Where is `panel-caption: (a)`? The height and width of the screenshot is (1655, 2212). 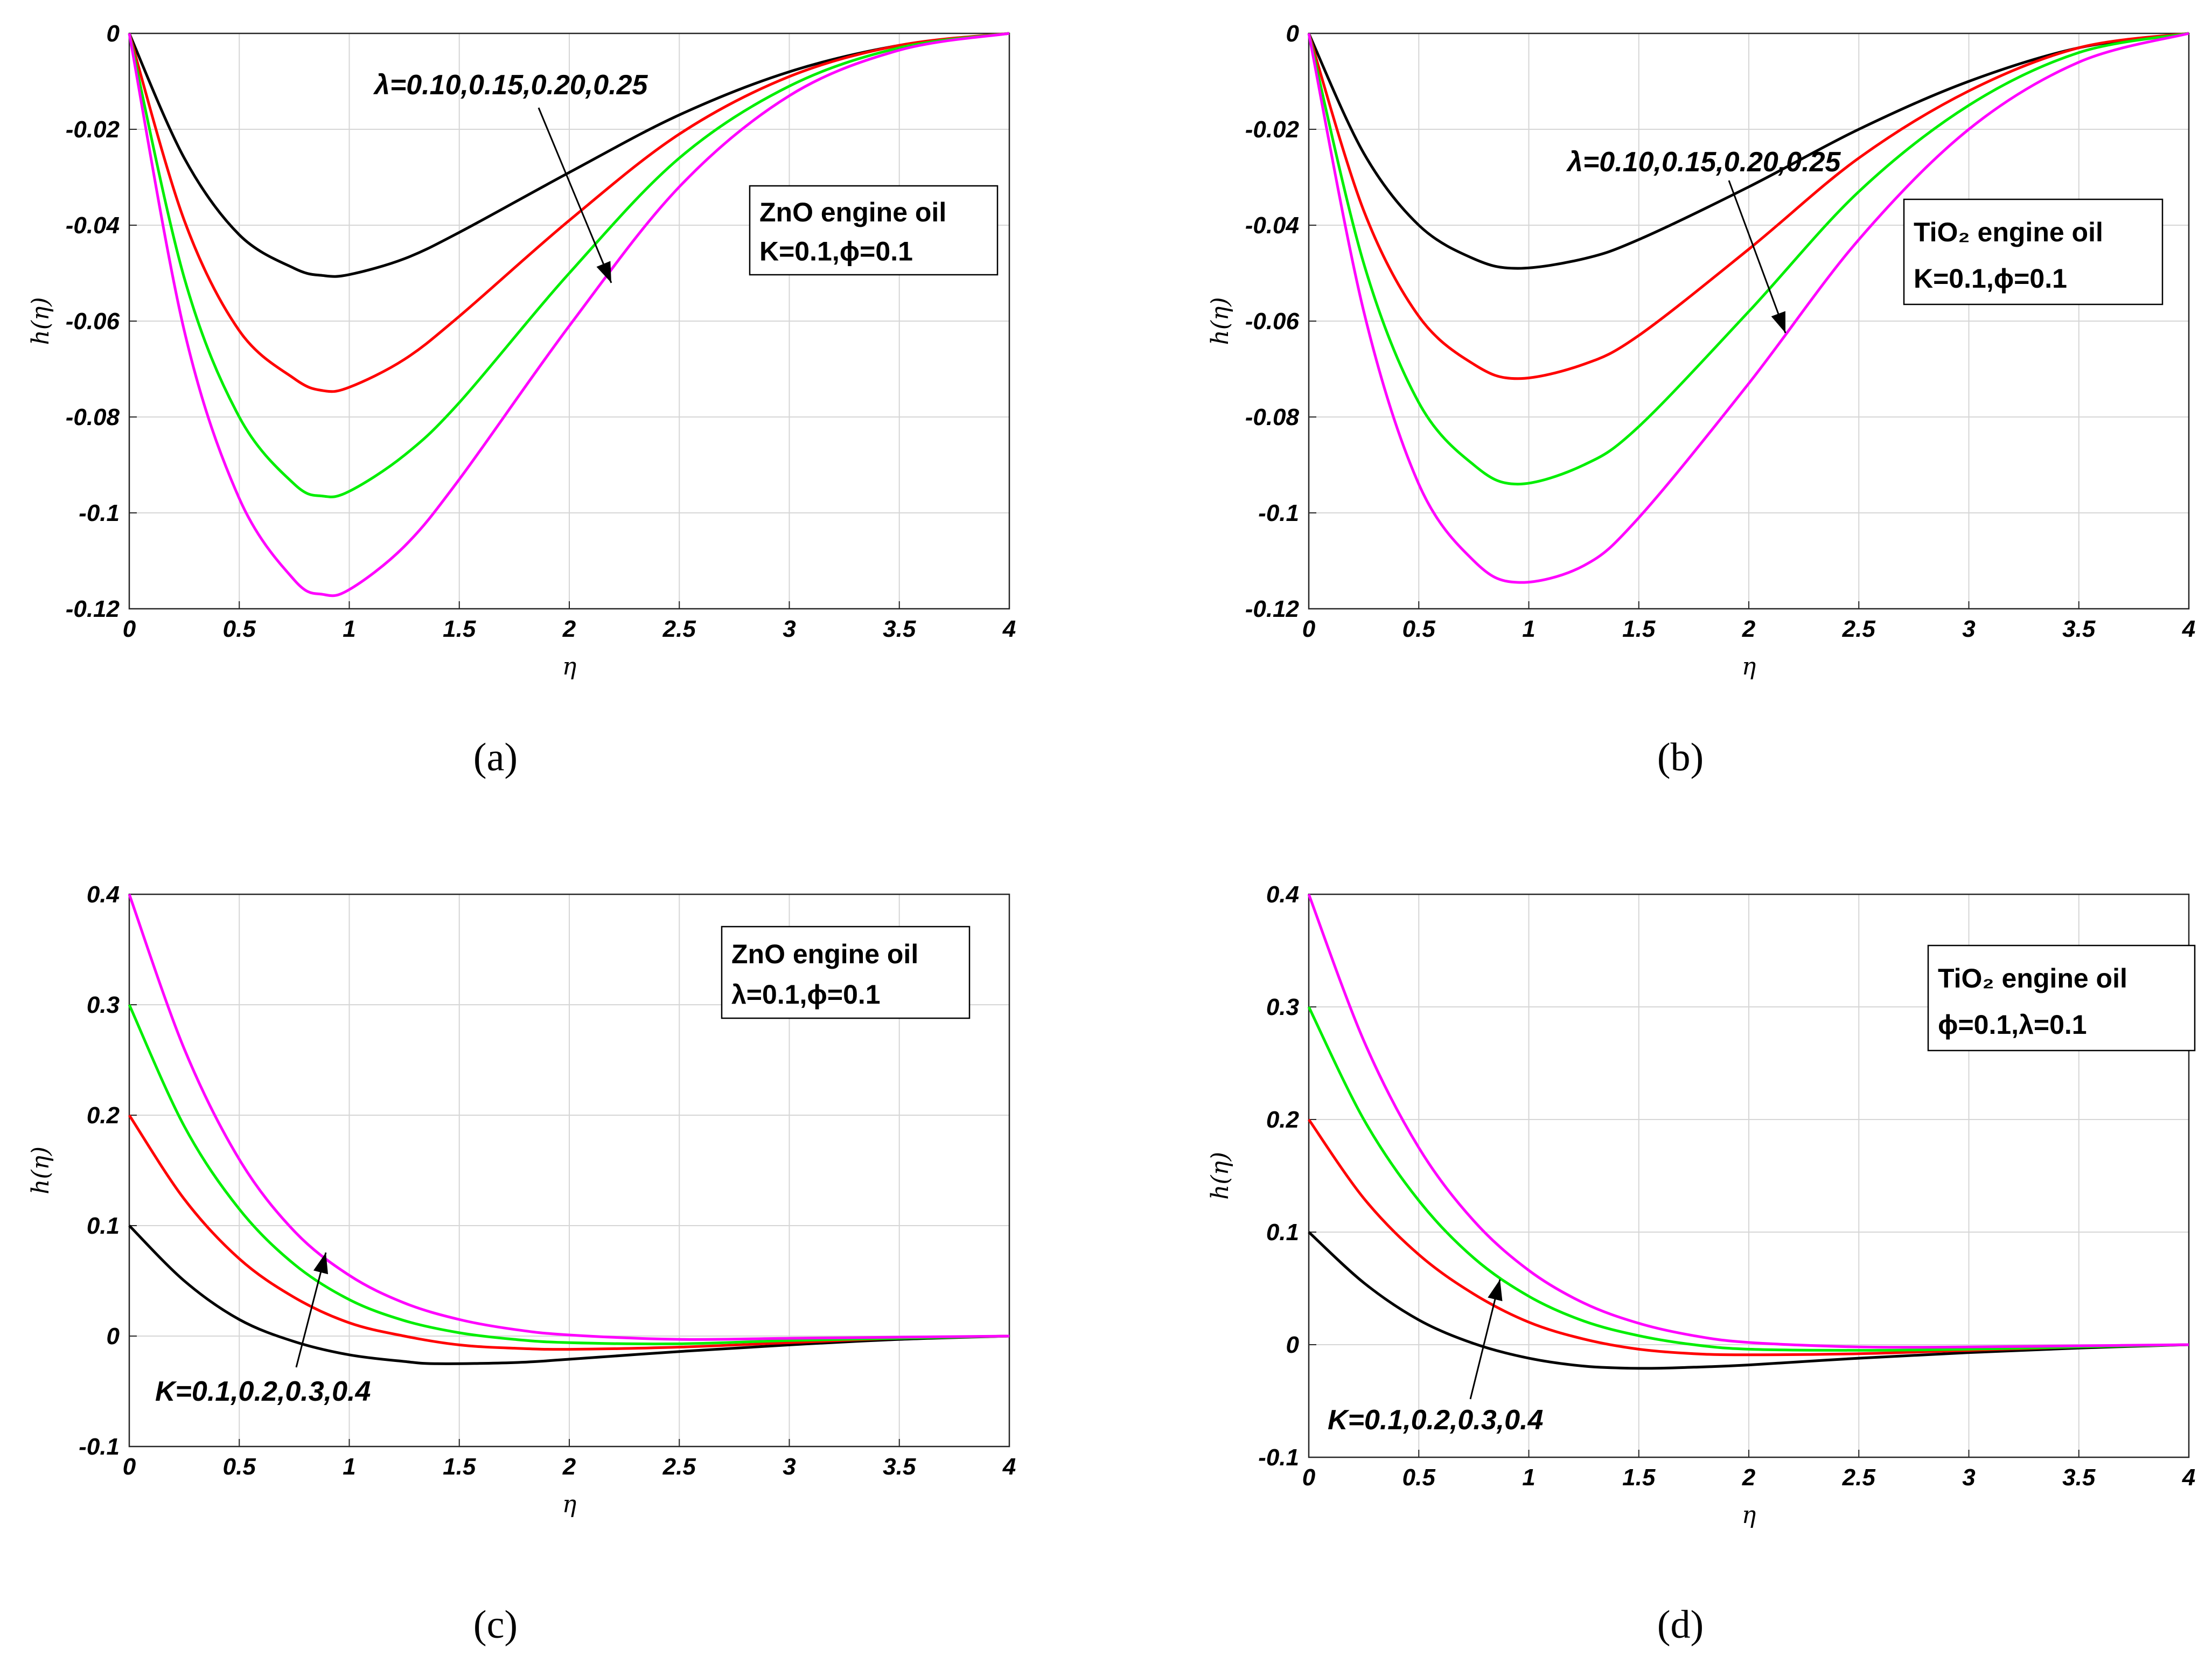 panel-caption: (a) is located at coordinates (495, 757).